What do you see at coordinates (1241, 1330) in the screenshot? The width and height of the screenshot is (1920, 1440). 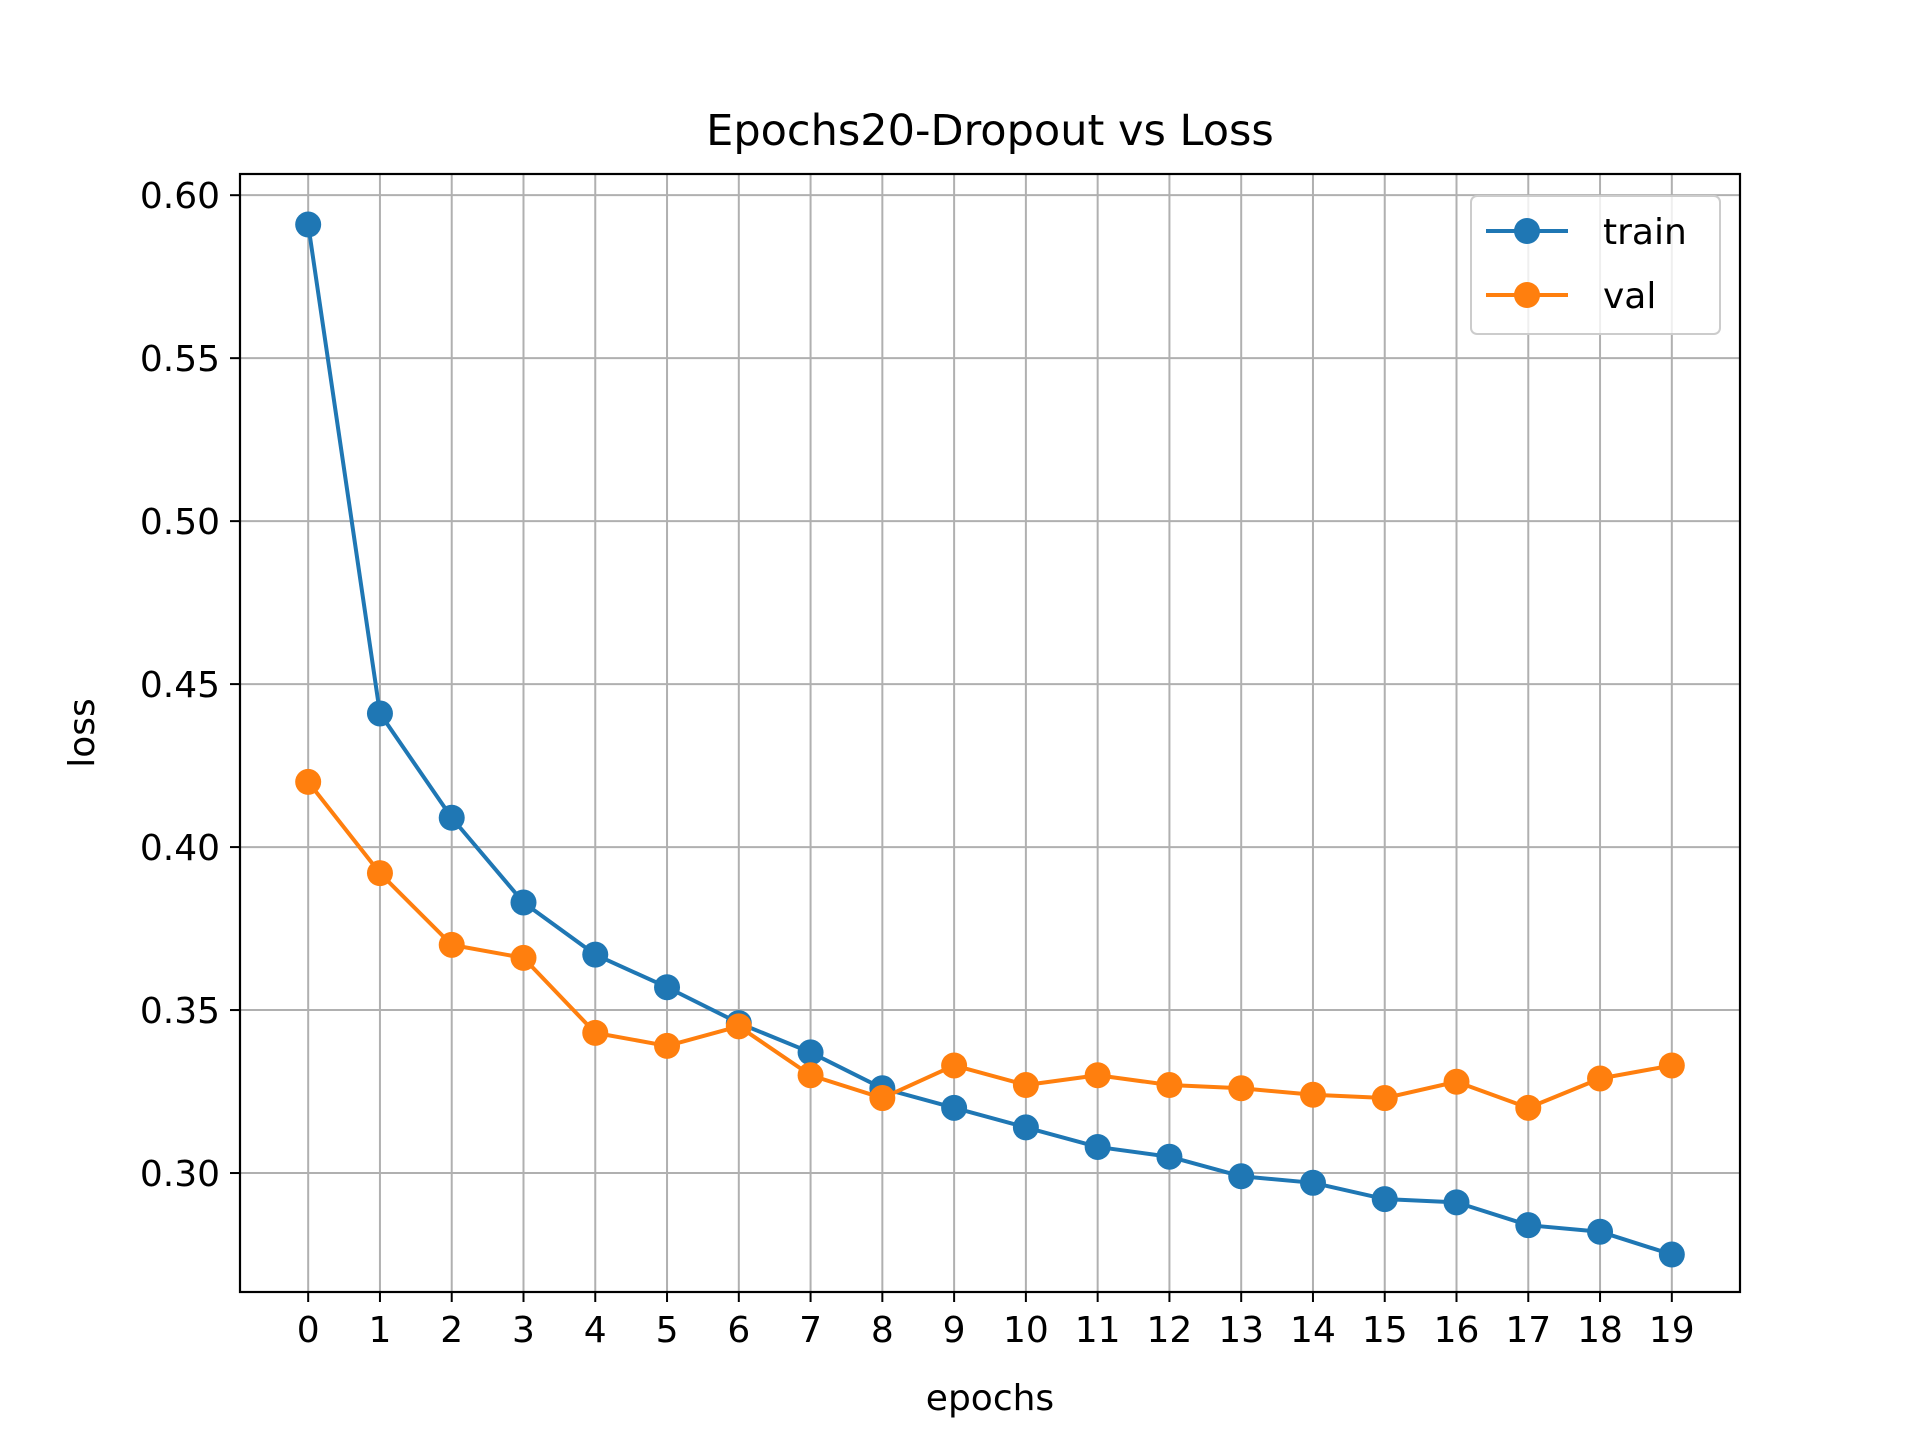 I see `x-tick-label: 13` at bounding box center [1241, 1330].